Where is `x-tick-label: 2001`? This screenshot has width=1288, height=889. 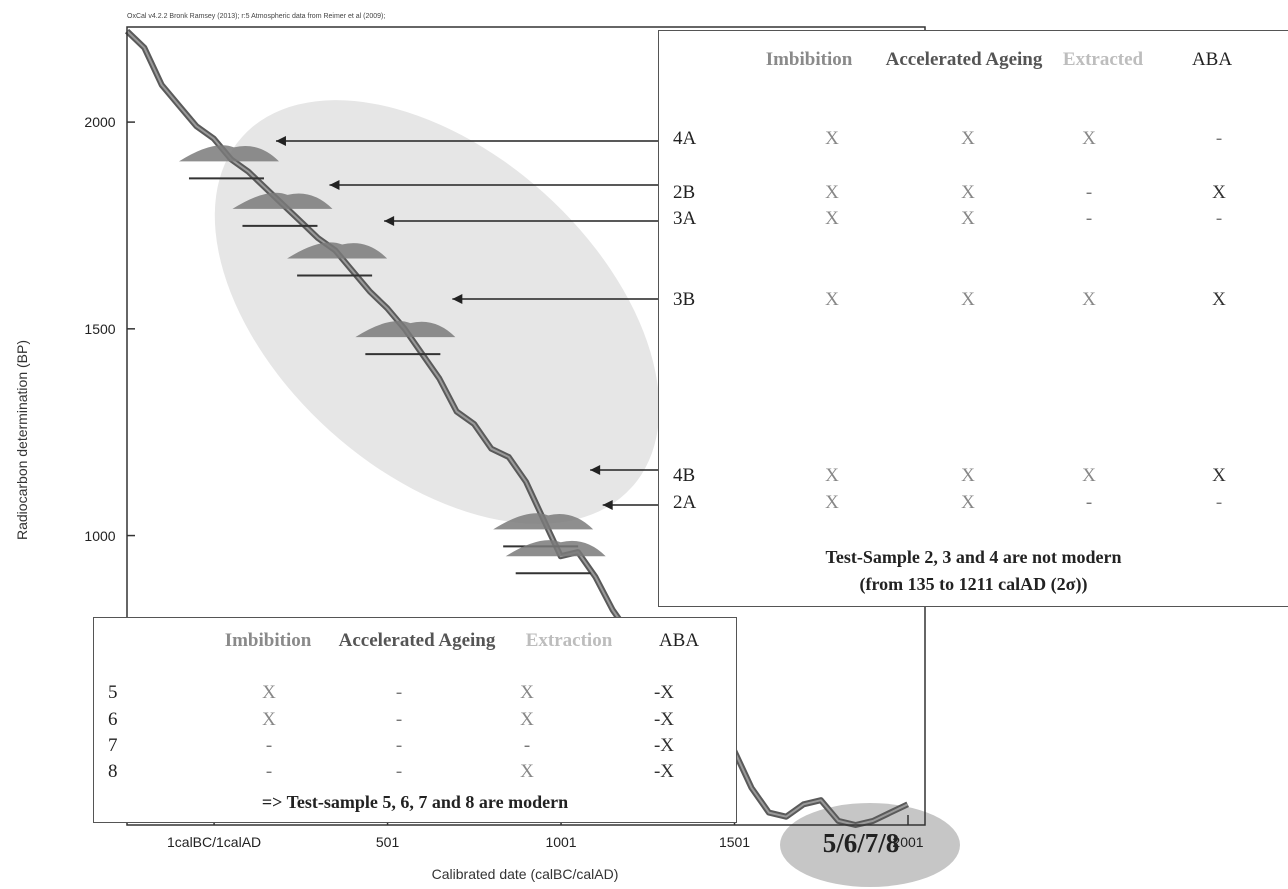 x-tick-label: 2001 is located at coordinates (908, 842).